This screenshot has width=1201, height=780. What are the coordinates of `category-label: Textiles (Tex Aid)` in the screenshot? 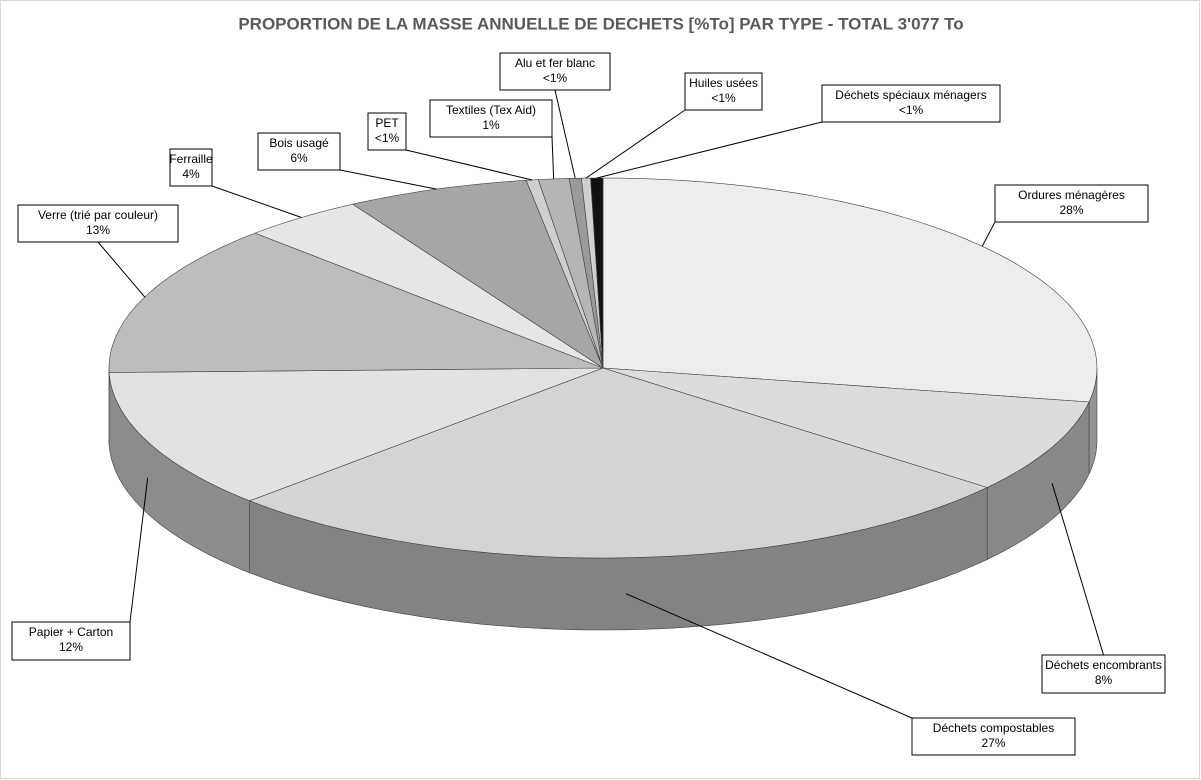 It's located at (491, 110).